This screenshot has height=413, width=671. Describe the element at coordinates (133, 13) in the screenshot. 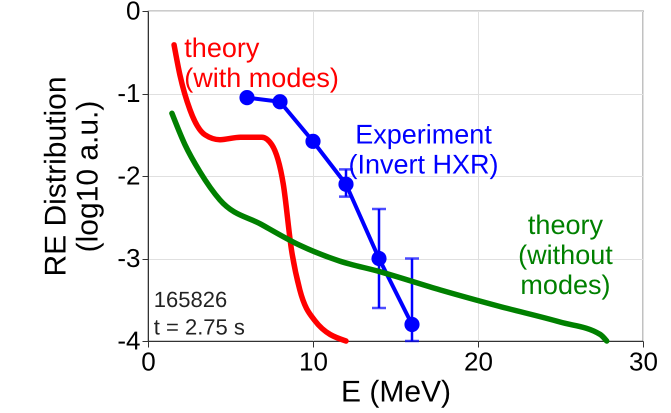

I see `y-tick-label: 0` at that location.